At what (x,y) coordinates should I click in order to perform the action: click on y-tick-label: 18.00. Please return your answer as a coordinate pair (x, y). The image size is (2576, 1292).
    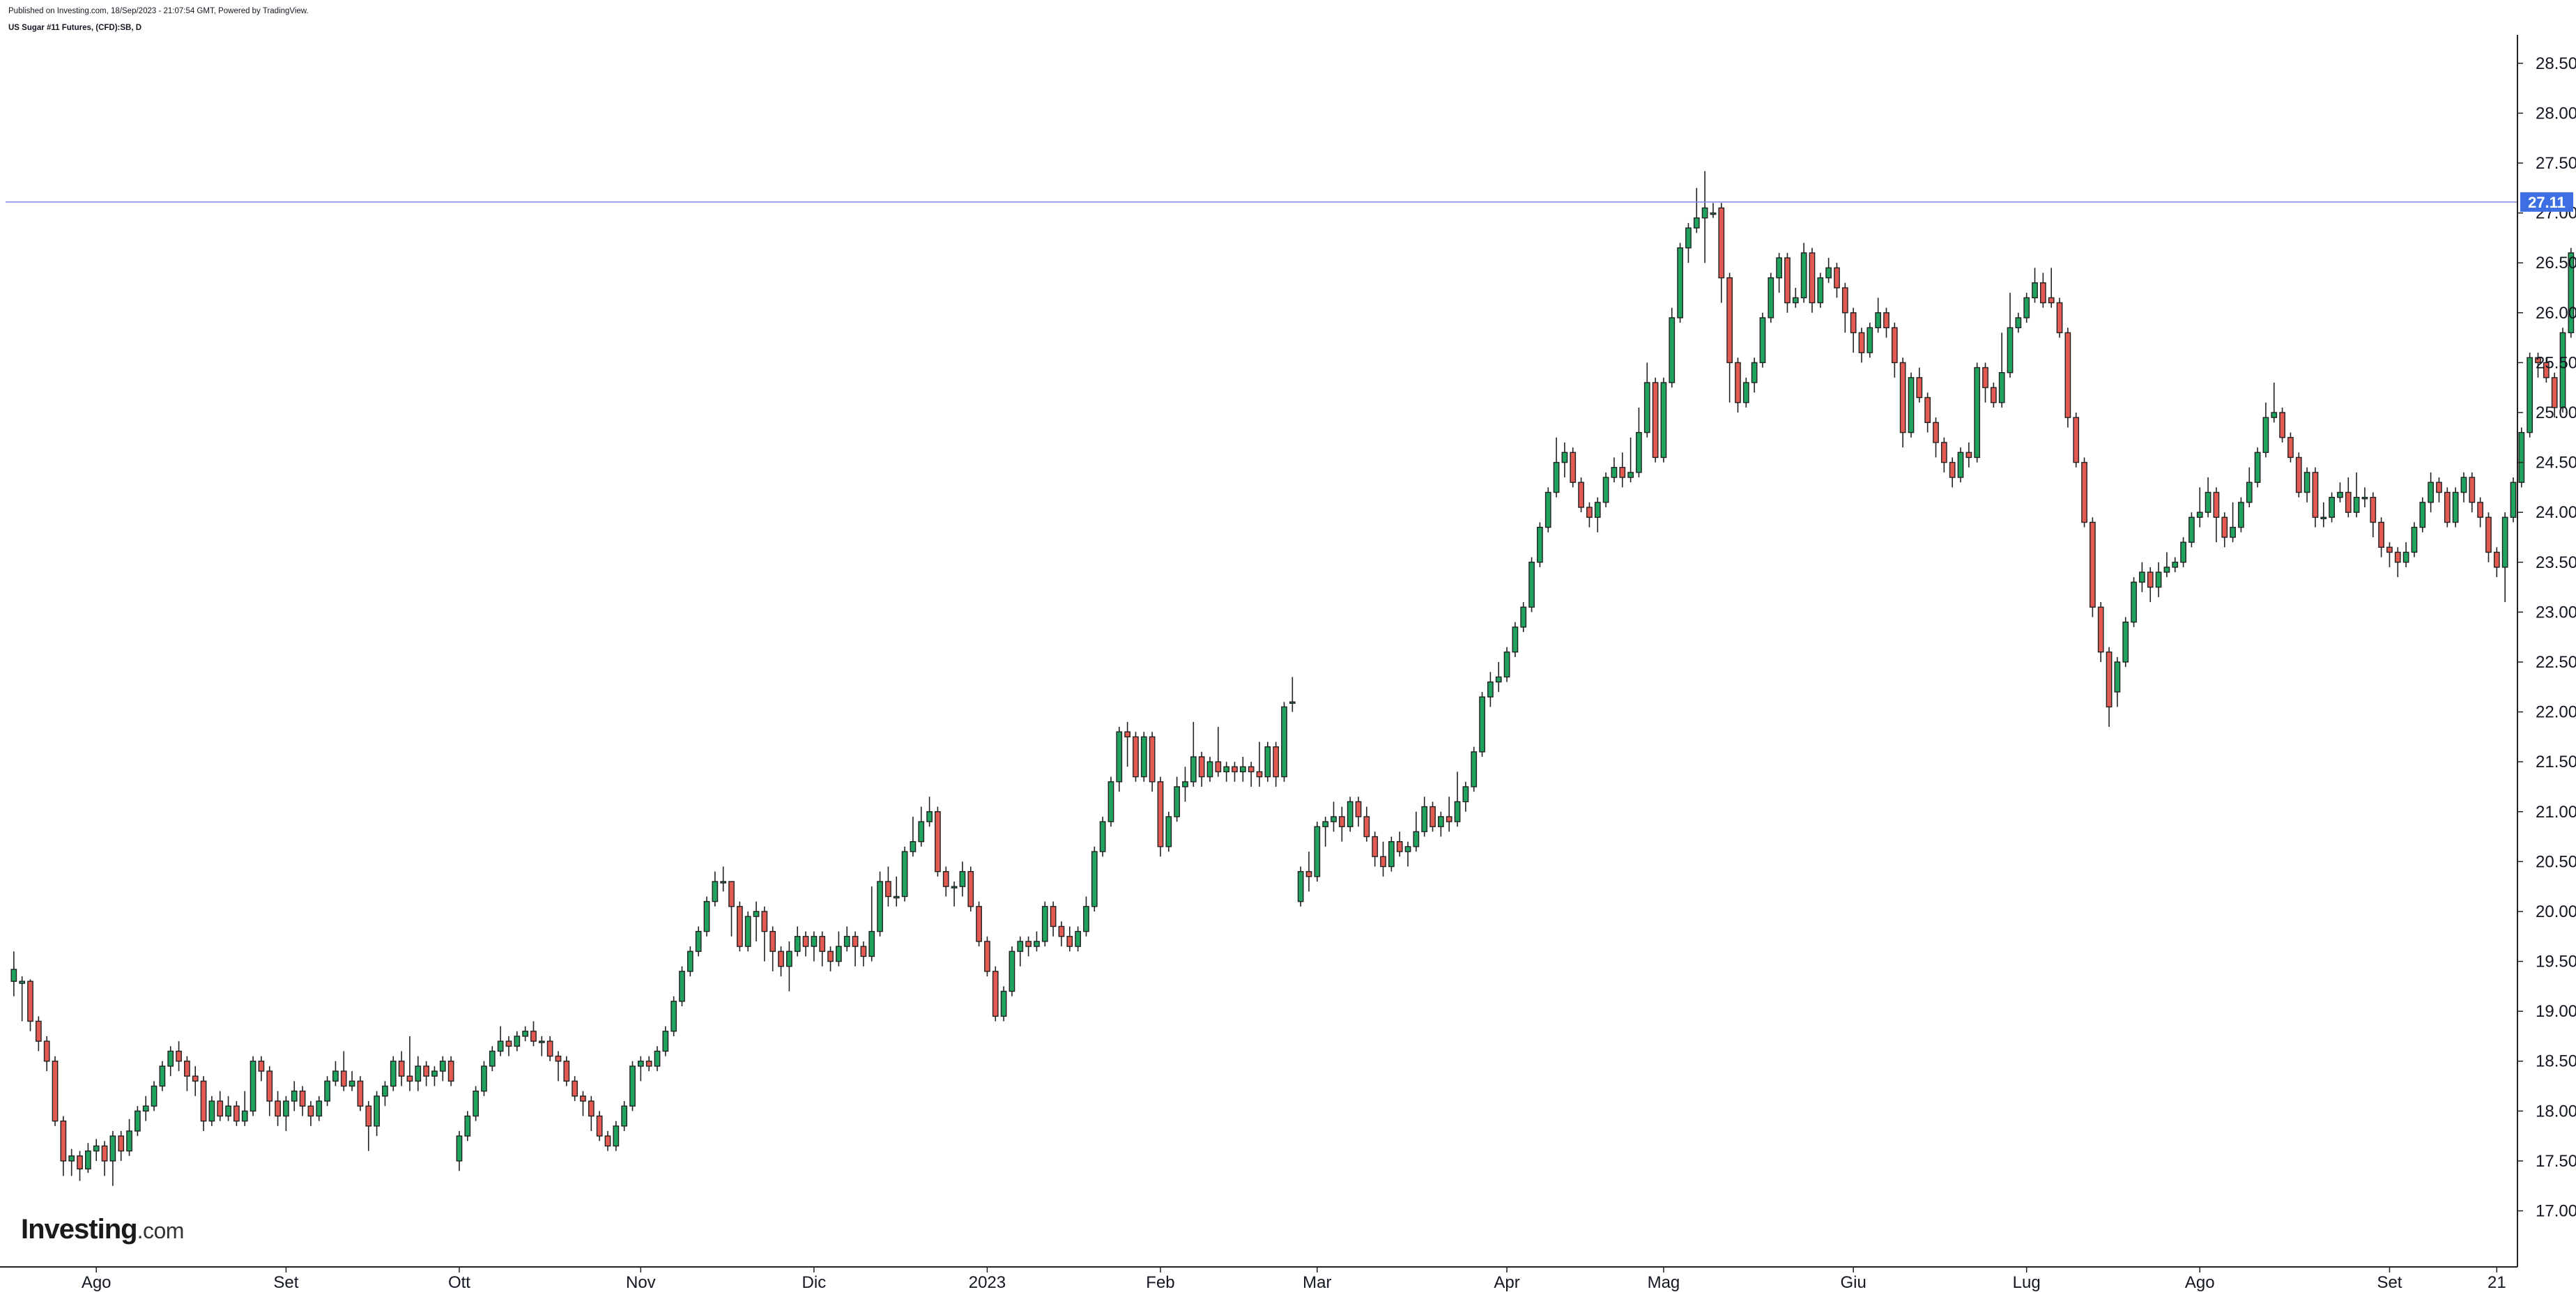
    Looking at the image, I should click on (2556, 1111).